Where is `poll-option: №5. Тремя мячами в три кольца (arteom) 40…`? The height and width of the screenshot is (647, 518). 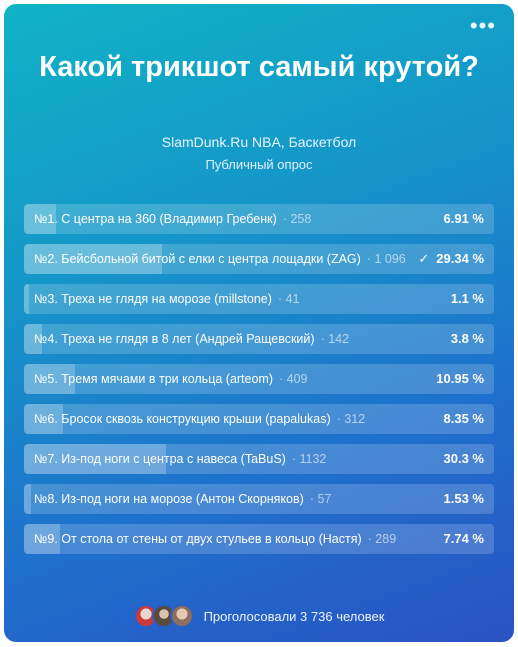
poll-option: №5. Тремя мячами в три кольца (arteom) 40… is located at coordinates (259, 379).